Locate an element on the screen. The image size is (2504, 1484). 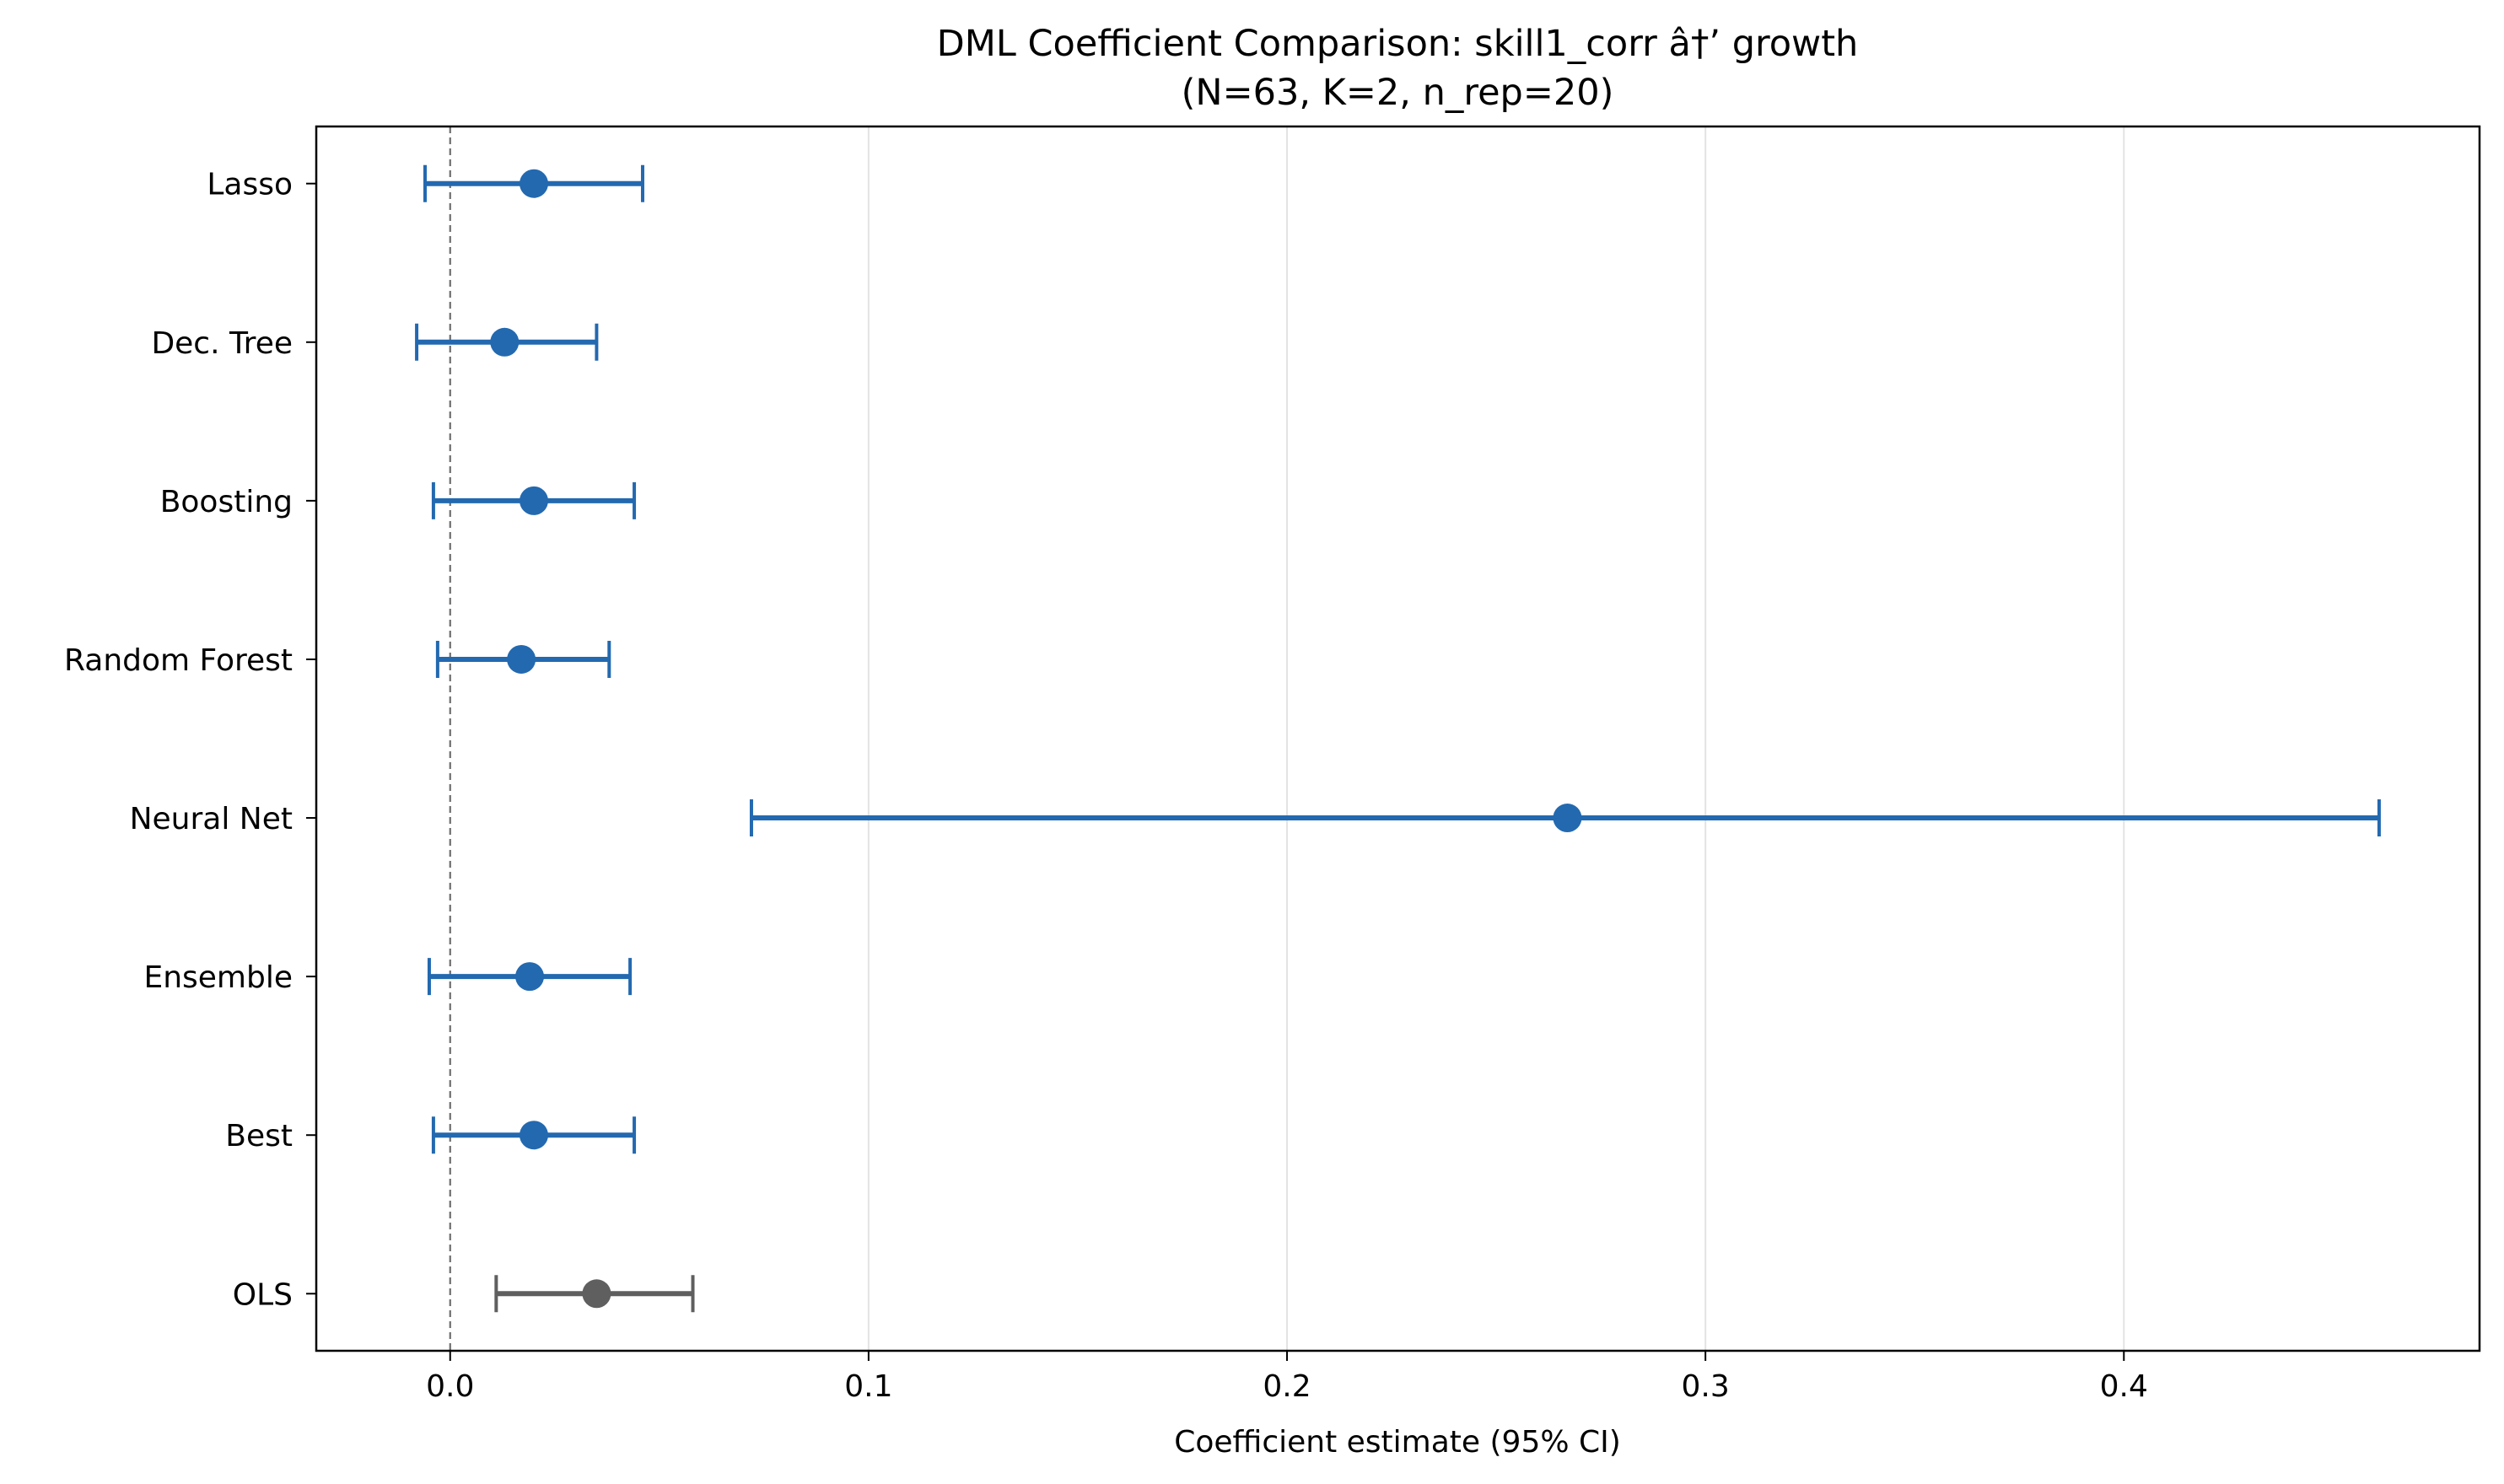
y-tick-label: Ensemble is located at coordinates (218, 977).